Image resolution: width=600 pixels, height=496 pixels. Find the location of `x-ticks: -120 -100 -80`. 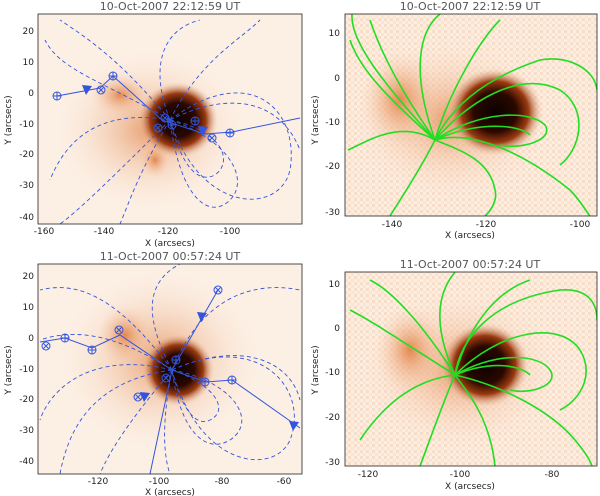

x-ticks: -120 -100 -80 is located at coordinates (459, 475).